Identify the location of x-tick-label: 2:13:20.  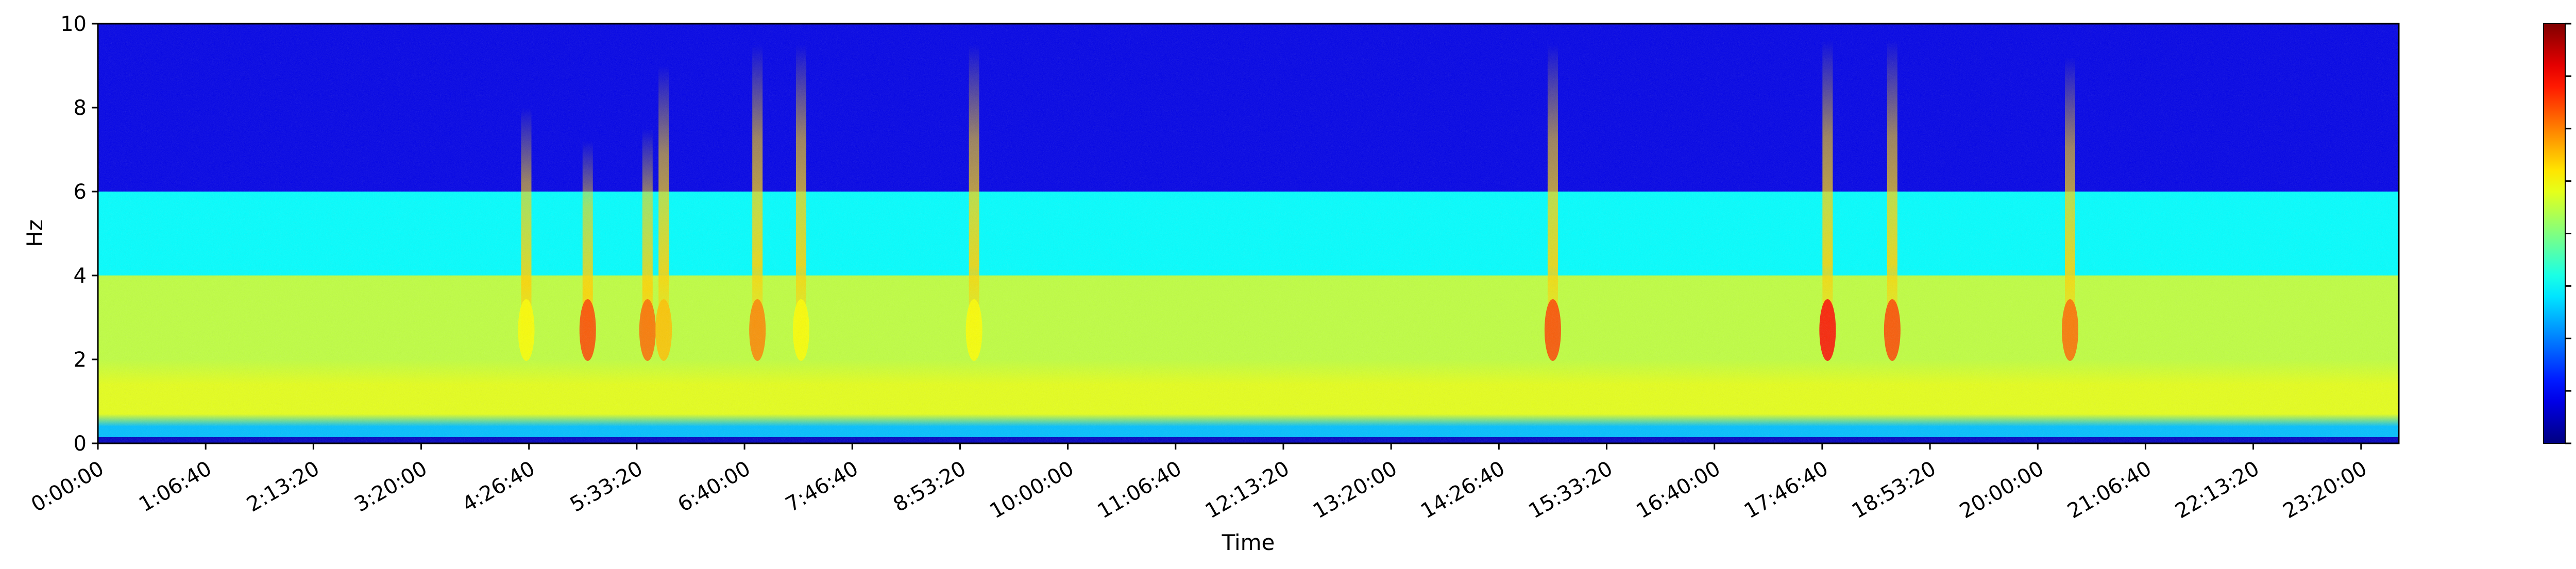
(283, 487).